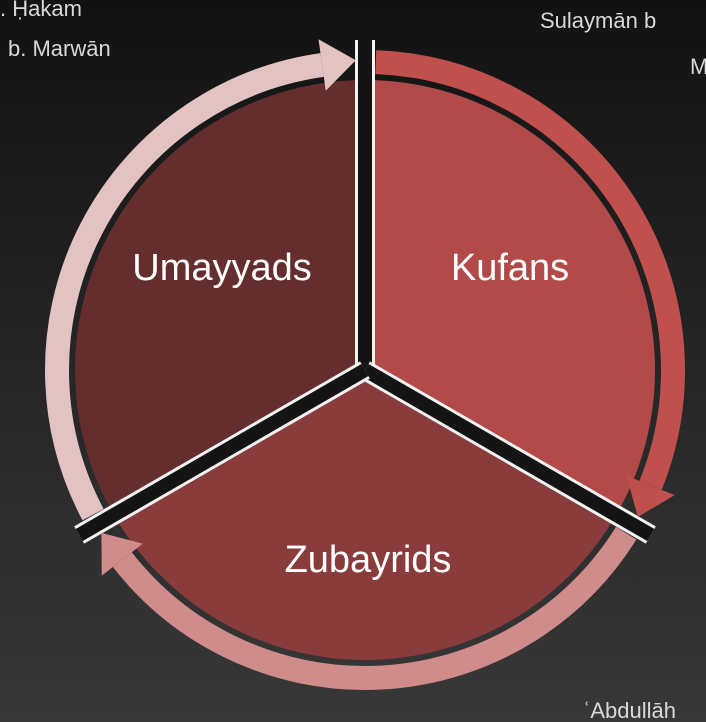  What do you see at coordinates (510, 268) in the screenshot?
I see `segment-label: Kufans` at bounding box center [510, 268].